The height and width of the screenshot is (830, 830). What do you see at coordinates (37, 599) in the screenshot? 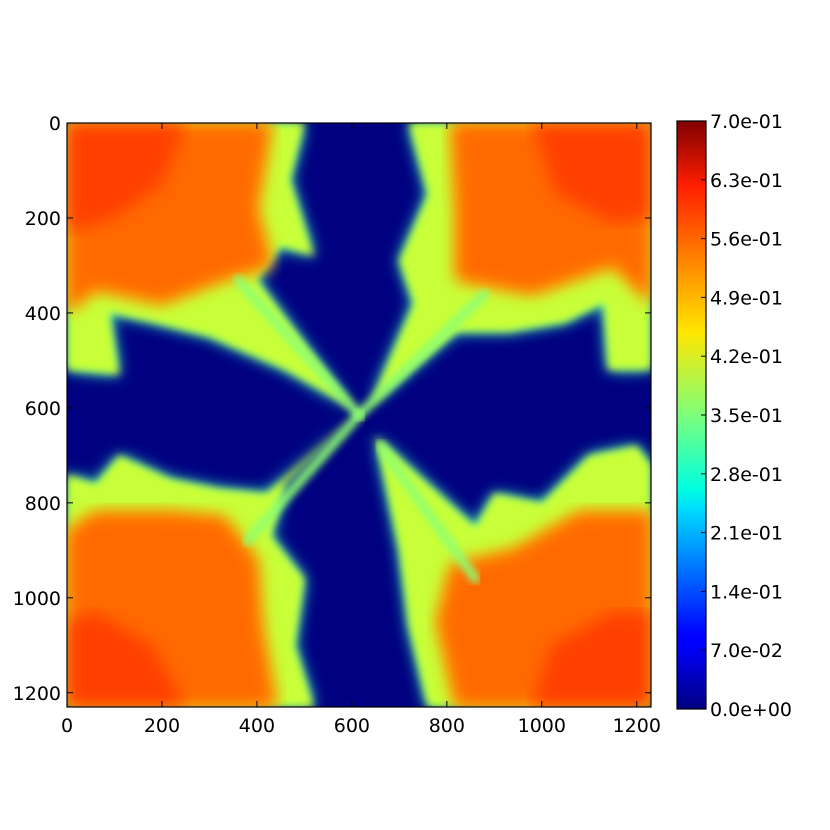
I see `y-tick-label: 1000` at bounding box center [37, 599].